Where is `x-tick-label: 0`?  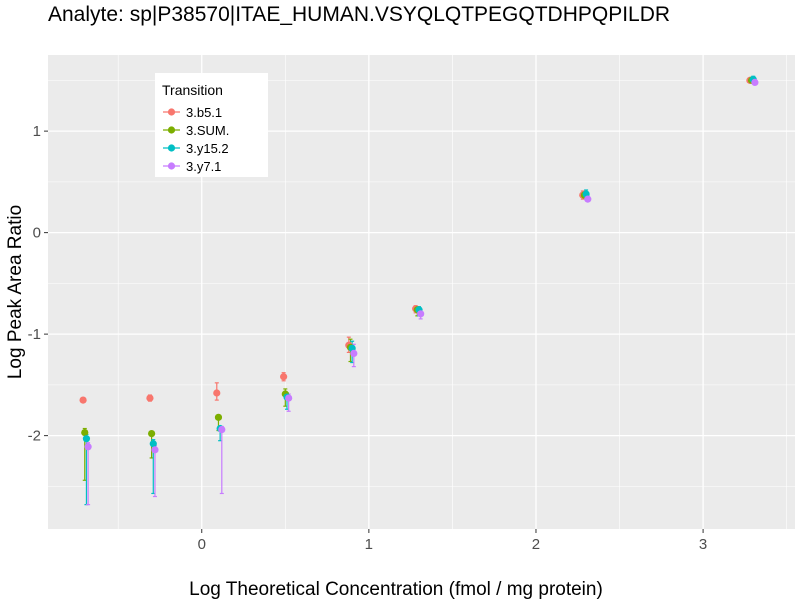
x-tick-label: 0 is located at coordinates (202, 544).